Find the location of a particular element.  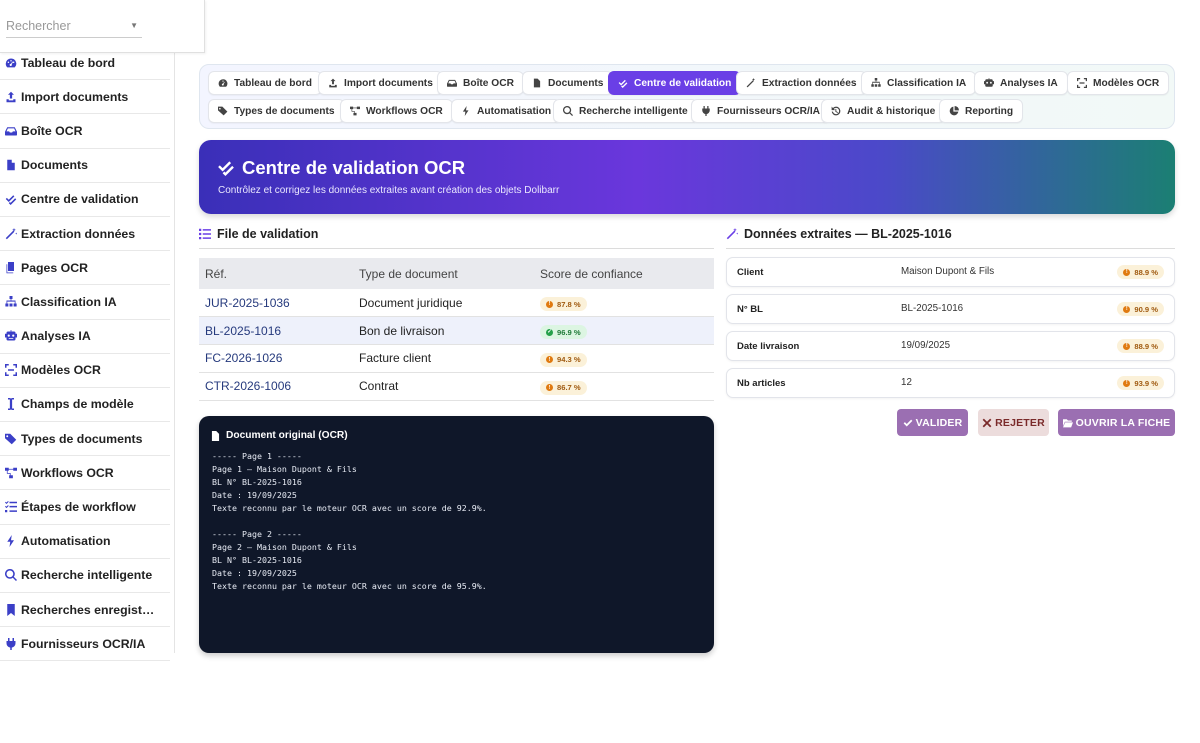

extracted-field-item-count: Nb articles 12 ! 93.9 % is located at coordinates (950, 383).